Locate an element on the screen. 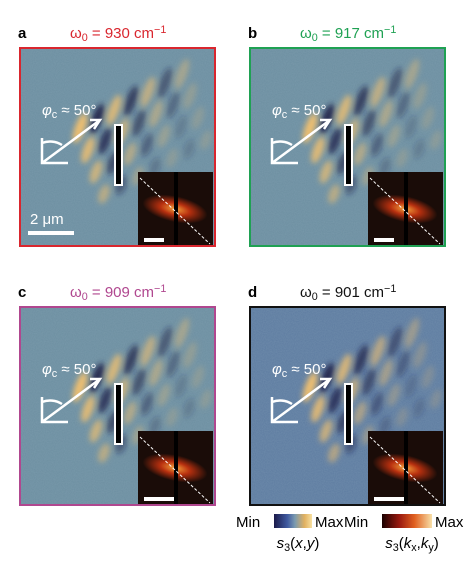  antenna is located at coordinates (118, 155).